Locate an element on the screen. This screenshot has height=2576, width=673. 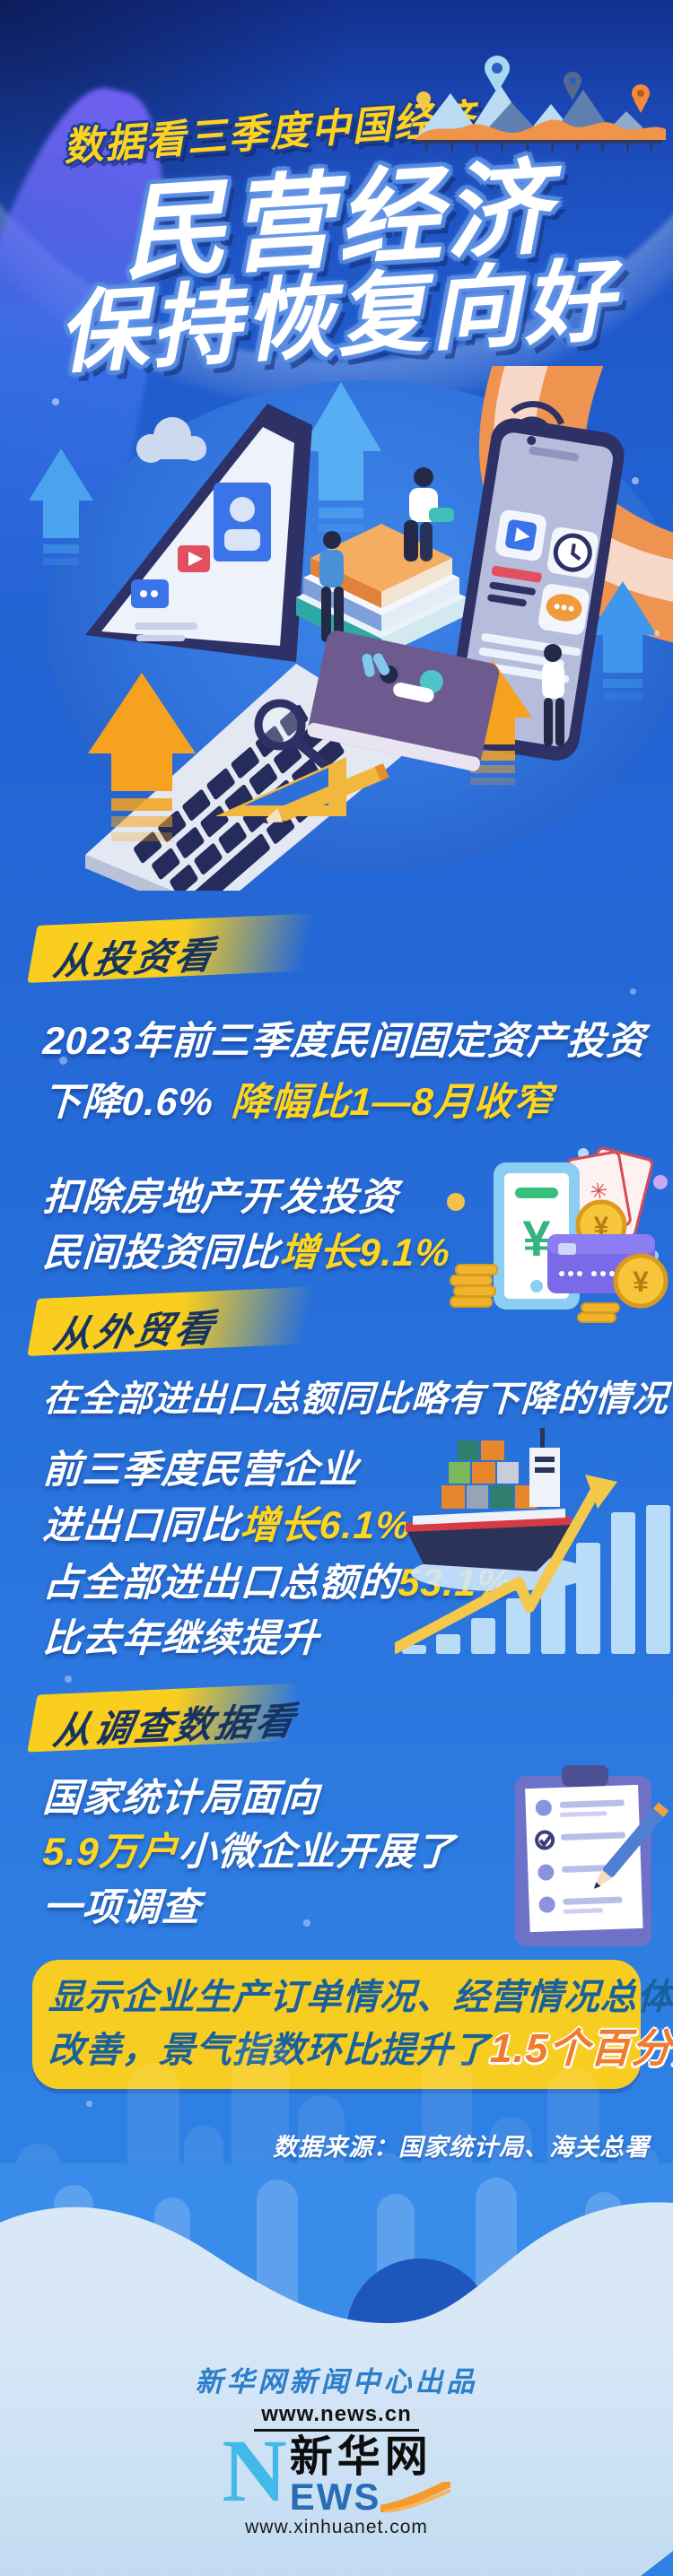
body-line: 民间投资同比增长9.1% is located at coordinates (247, 1249).